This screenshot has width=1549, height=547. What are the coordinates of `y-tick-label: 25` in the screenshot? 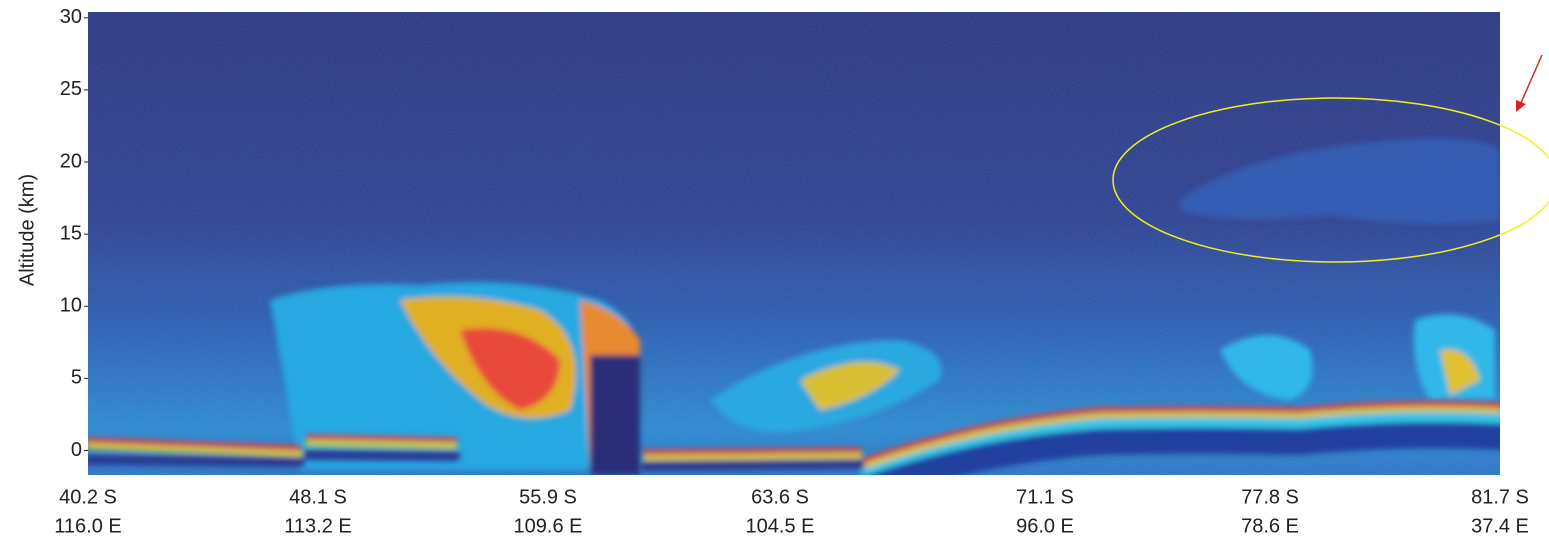 It's located at (71, 89).